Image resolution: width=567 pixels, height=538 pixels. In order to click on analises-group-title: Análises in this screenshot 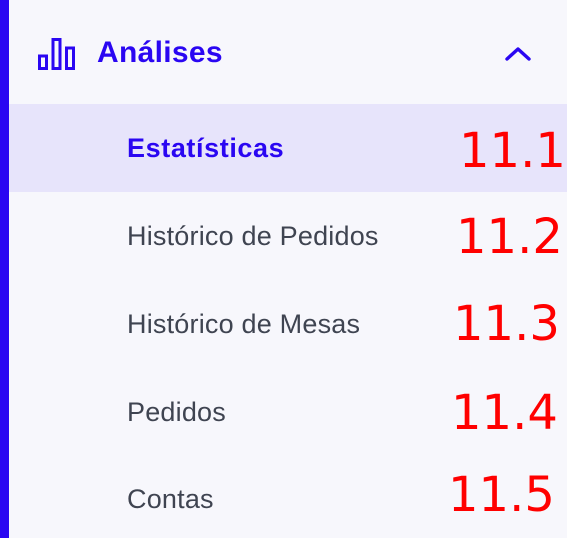, I will do `click(160, 52)`.